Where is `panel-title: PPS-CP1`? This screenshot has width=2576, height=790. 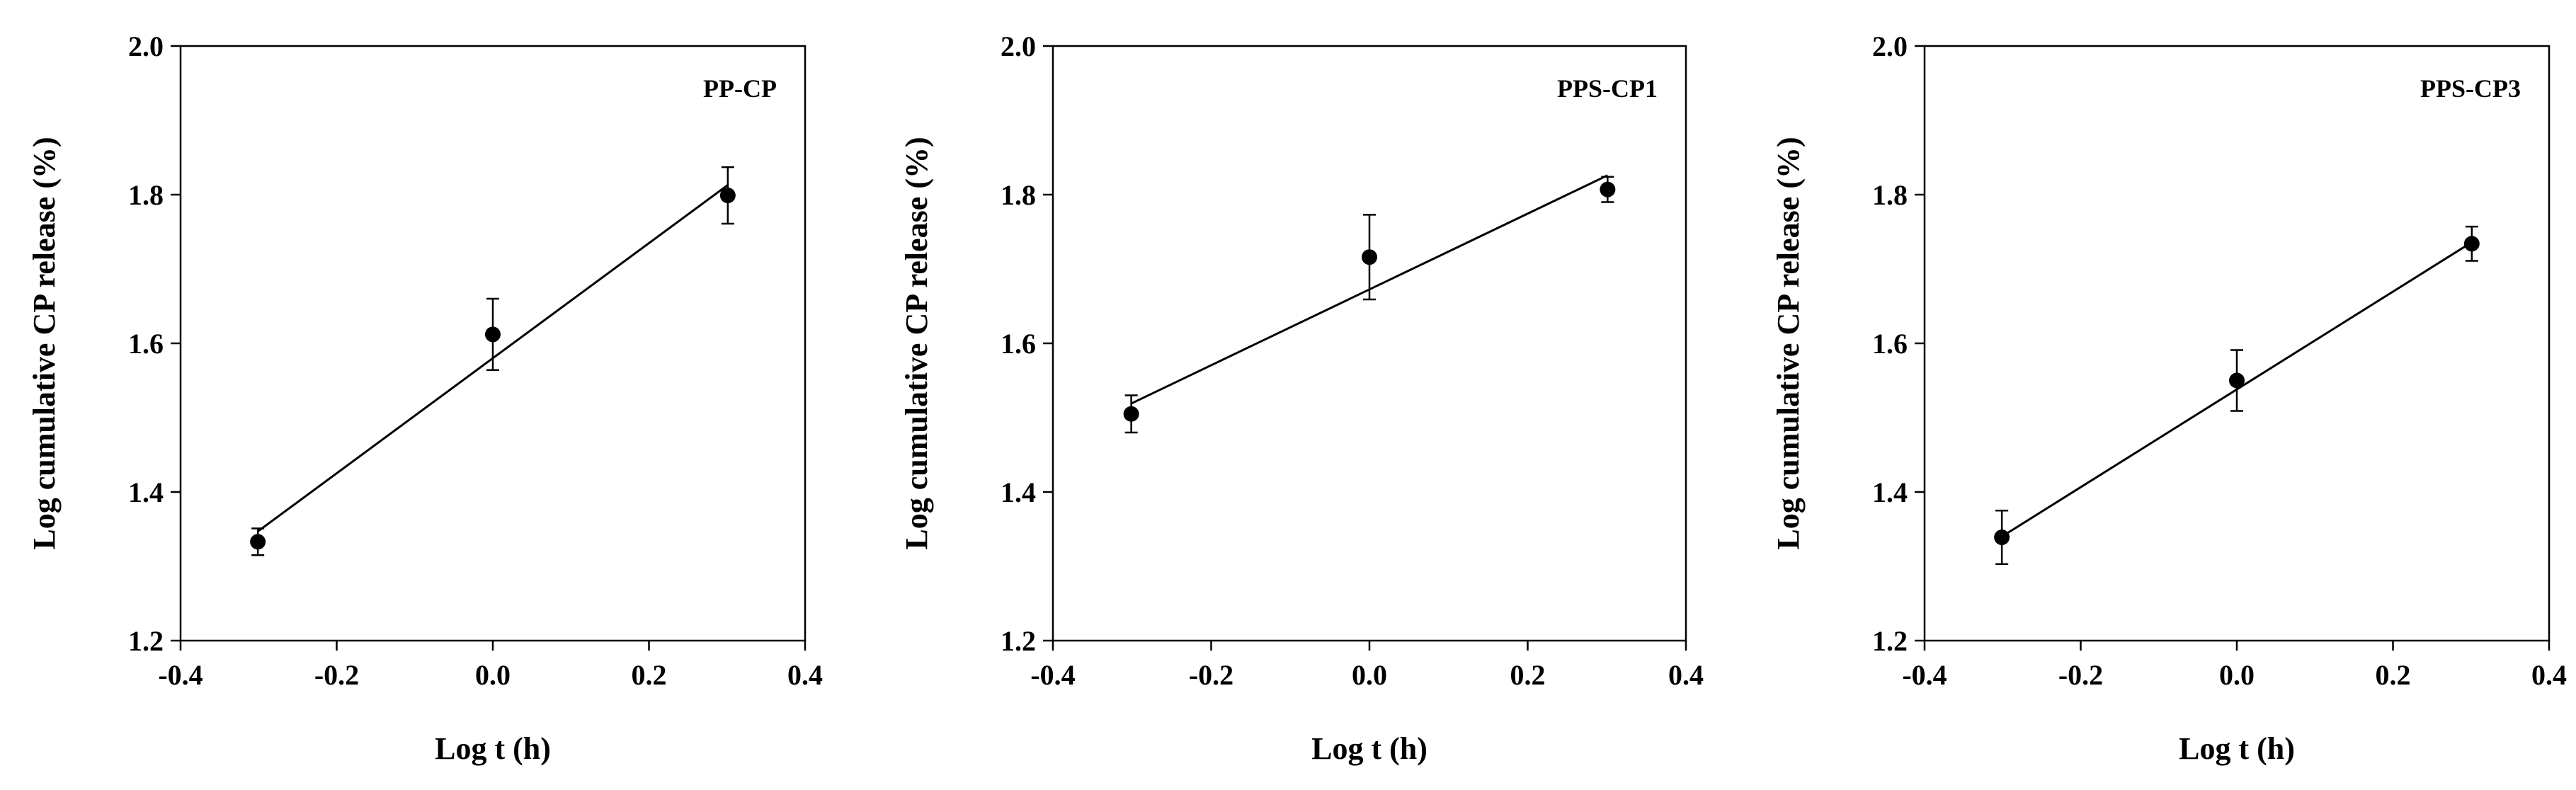
panel-title: PPS-CP1 is located at coordinates (1607, 88).